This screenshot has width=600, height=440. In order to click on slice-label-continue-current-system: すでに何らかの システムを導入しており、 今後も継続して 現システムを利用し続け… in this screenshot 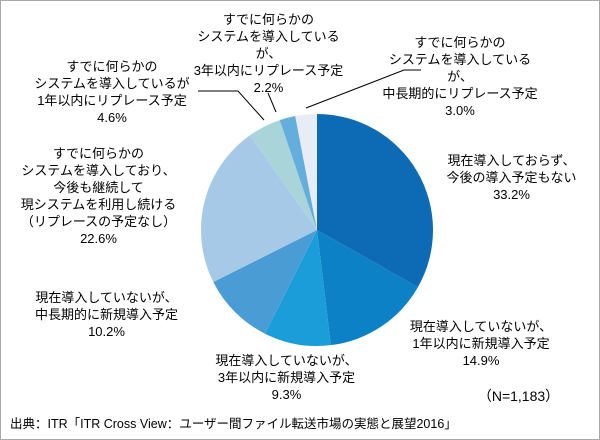, I will do `click(98, 196)`.